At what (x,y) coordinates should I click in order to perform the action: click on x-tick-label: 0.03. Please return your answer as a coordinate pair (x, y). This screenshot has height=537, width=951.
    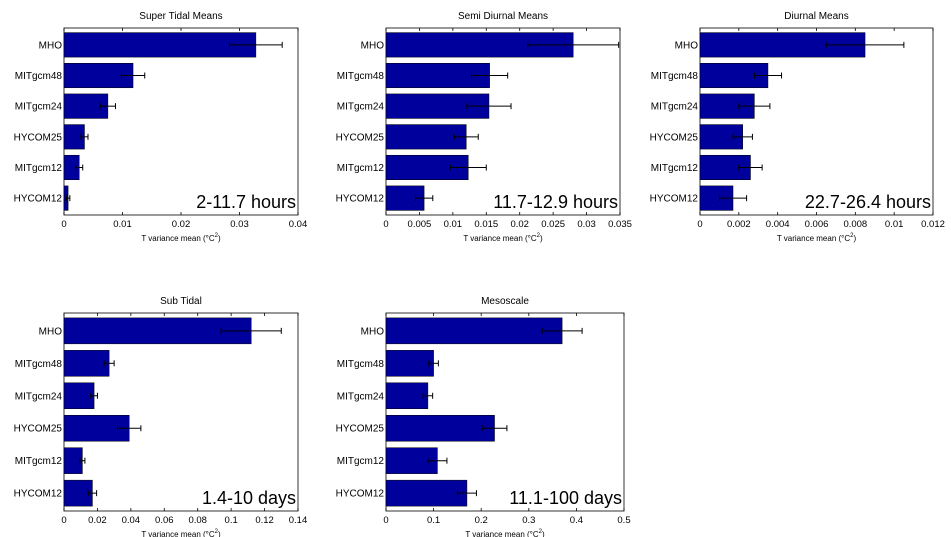
    Looking at the image, I should click on (586, 224).